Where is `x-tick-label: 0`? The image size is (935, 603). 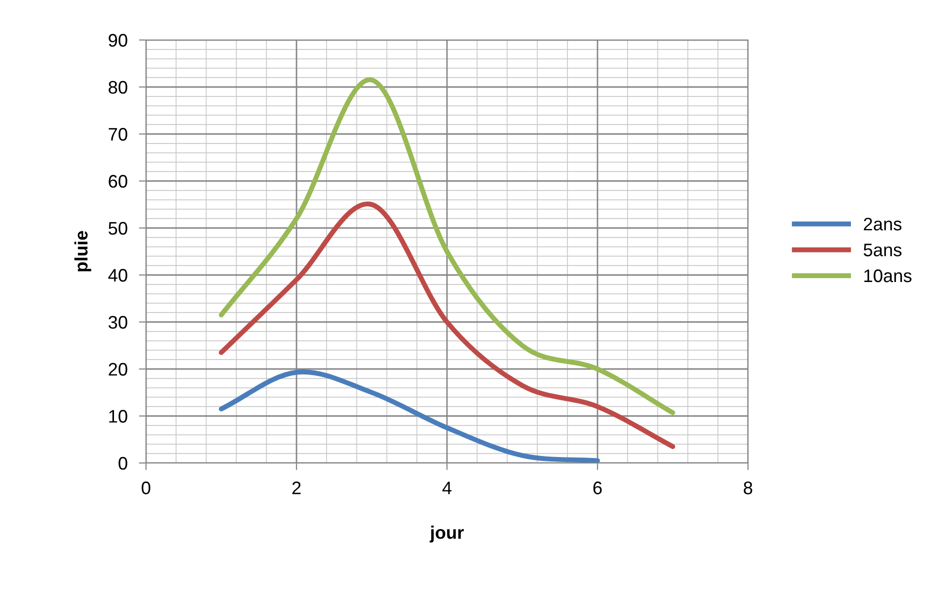 x-tick-label: 0 is located at coordinates (146, 488).